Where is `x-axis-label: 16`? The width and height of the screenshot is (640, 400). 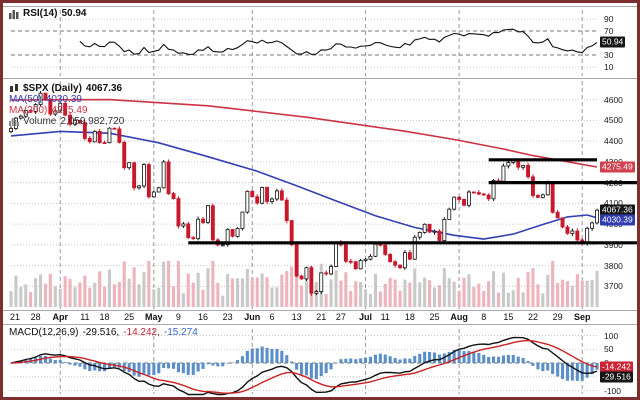 x-axis-label: 16 is located at coordinates (203, 317).